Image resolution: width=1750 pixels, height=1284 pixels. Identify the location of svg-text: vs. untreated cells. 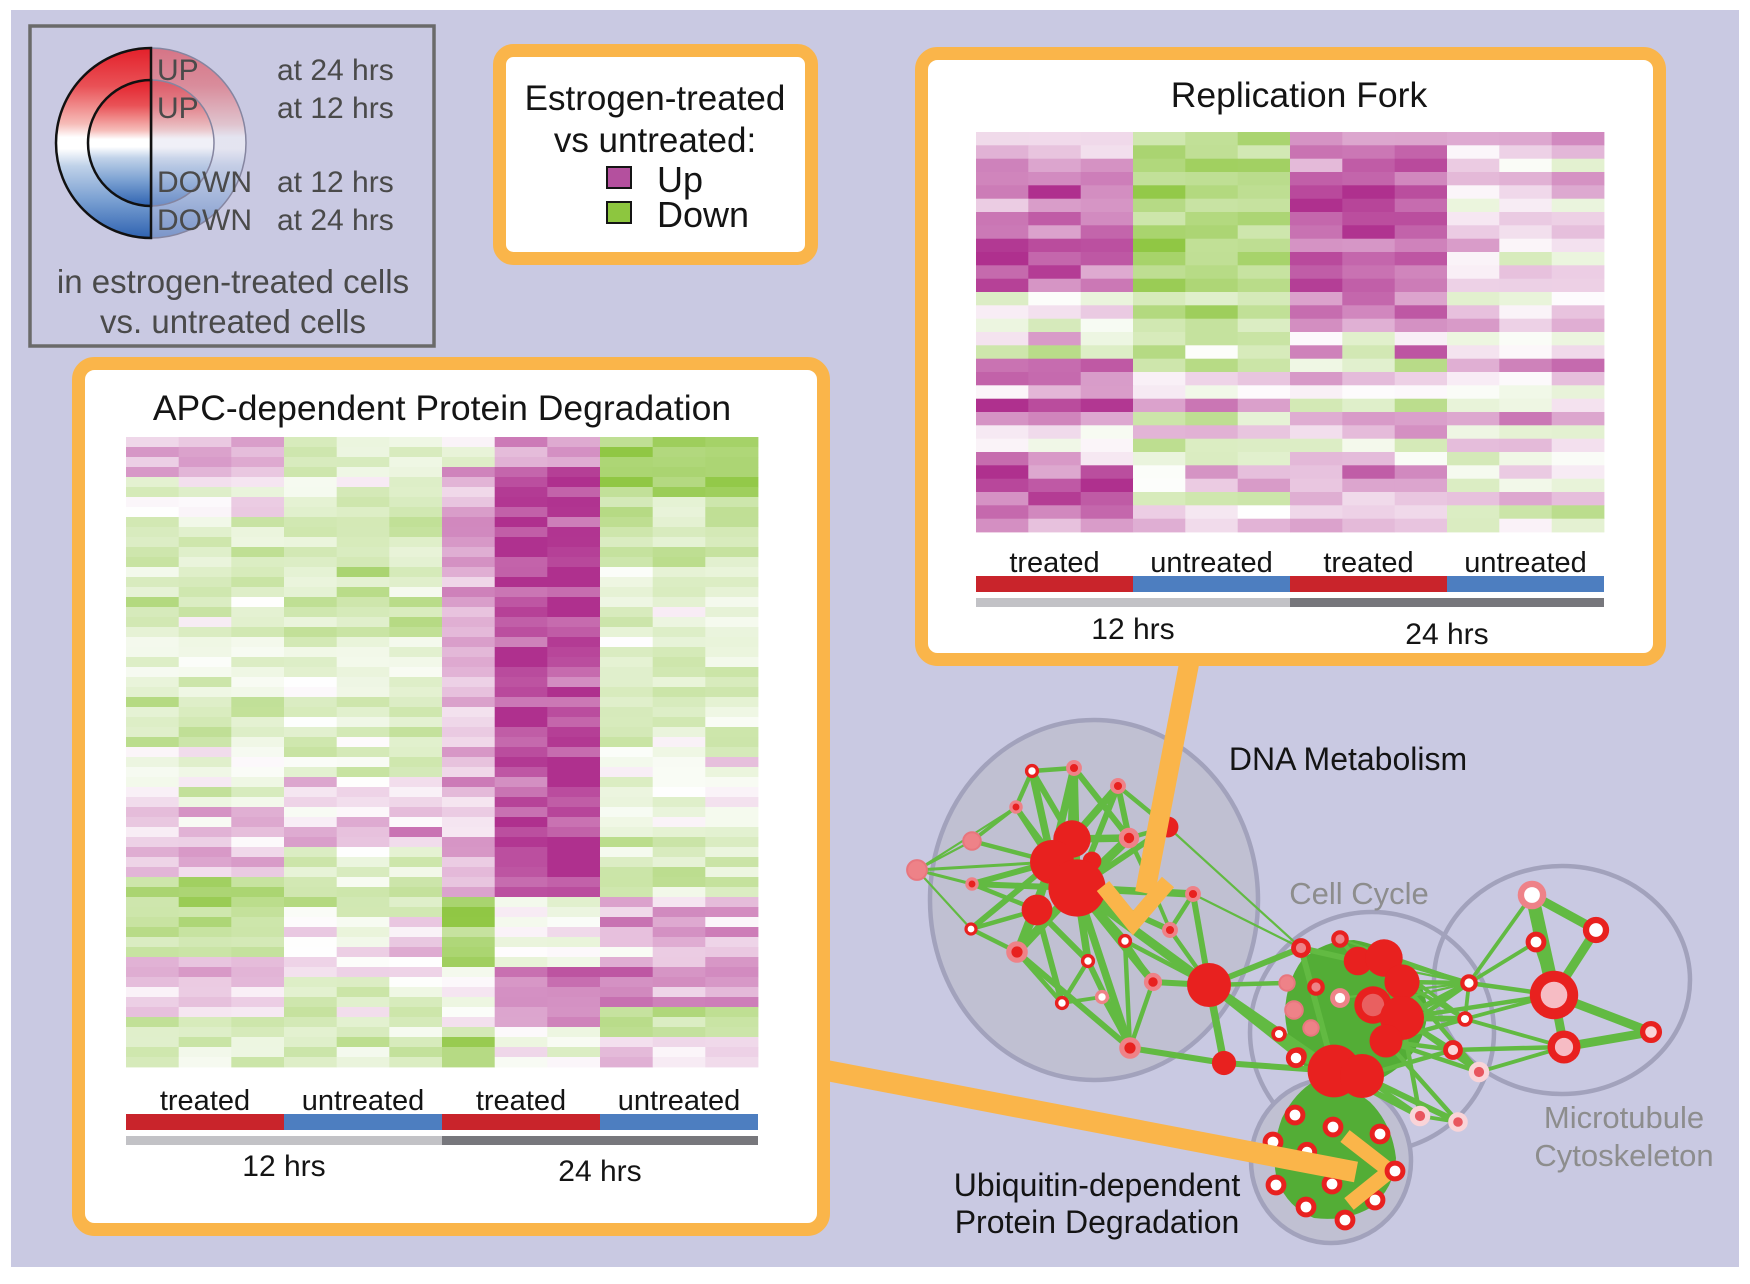
(233, 321).